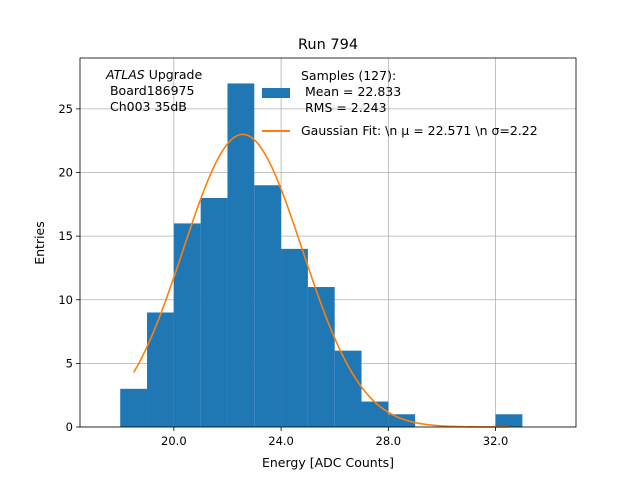  I want to click on annotation-line-board: Board186975, so click(150, 90).